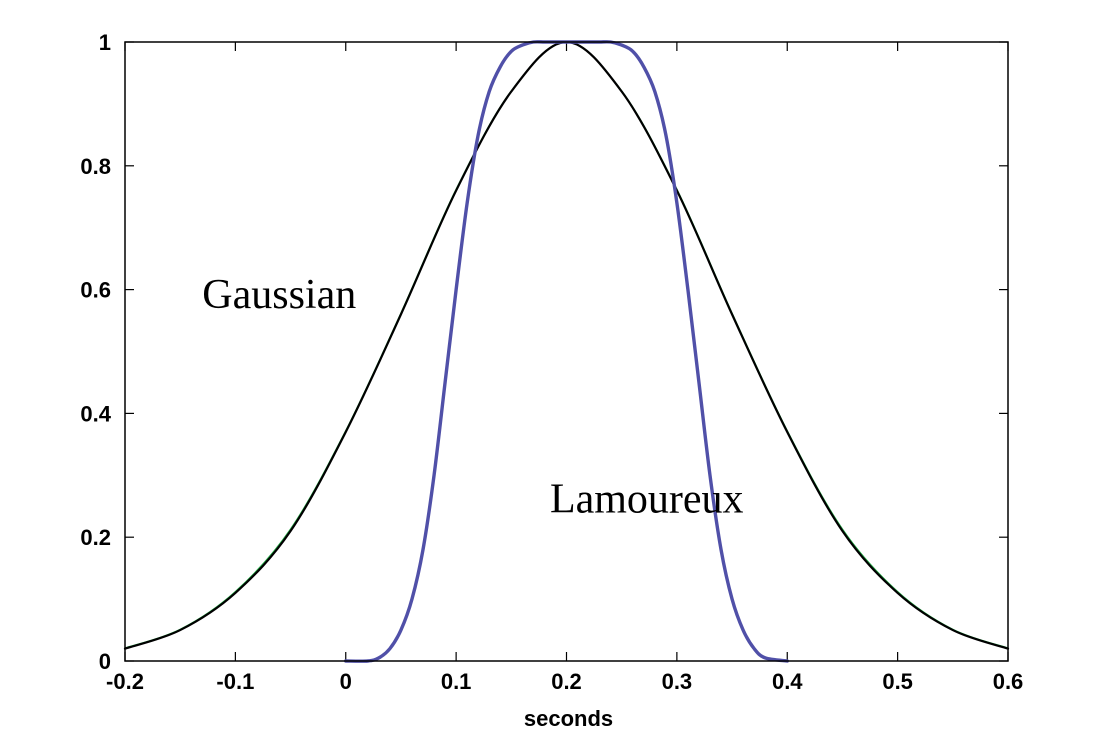 This screenshot has width=1100, height=750. I want to click on x-tick-label: 0, so click(346, 681).